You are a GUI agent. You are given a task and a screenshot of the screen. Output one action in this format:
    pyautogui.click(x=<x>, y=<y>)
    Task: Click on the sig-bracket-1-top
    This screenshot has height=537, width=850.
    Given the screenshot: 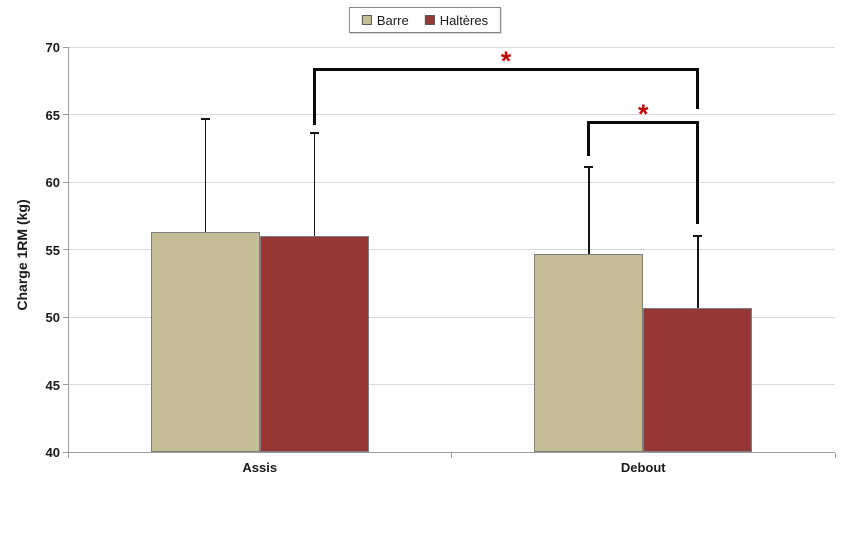 What is the action you would take?
    pyautogui.click(x=643, y=123)
    